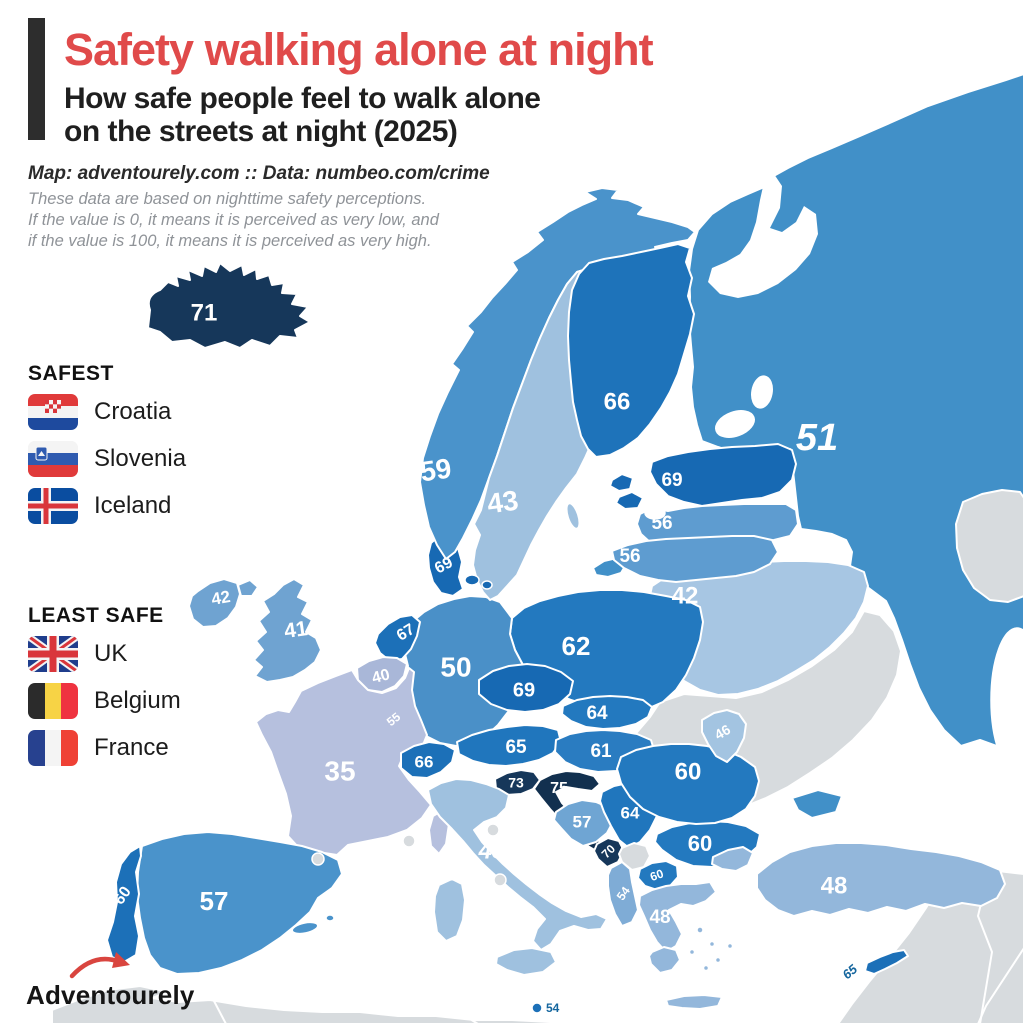 The image size is (1024, 1024). I want to click on legend-item-belgium: Belgium, so click(104, 701).